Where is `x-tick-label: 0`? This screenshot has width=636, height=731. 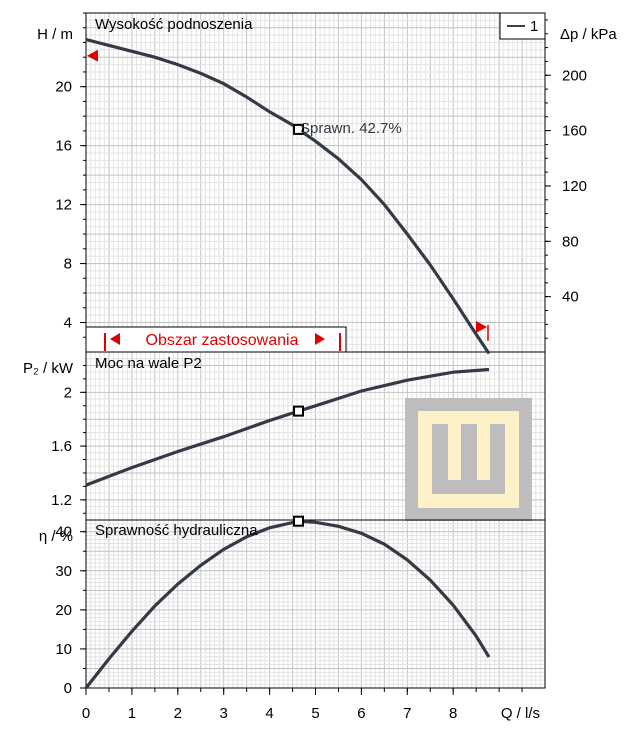 x-tick-label: 0 is located at coordinates (86, 713).